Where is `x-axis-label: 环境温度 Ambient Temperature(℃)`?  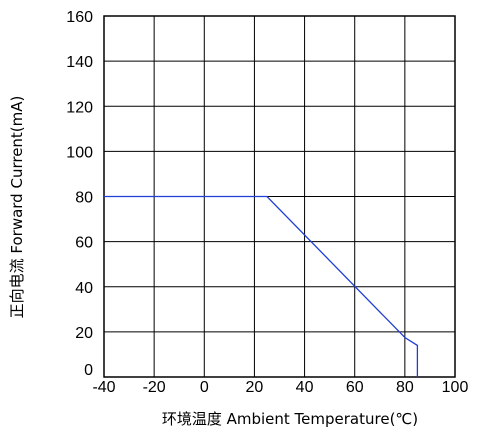 x-axis-label: 环境温度 Ambient Temperature(℃) is located at coordinates (290, 419).